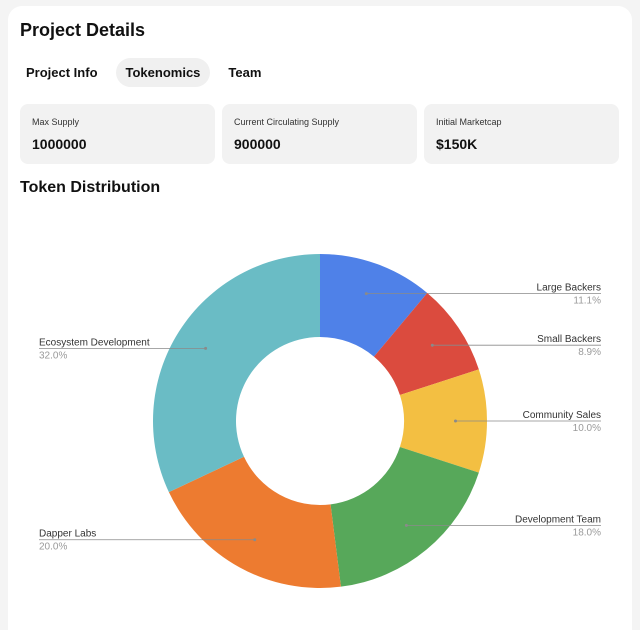 The height and width of the screenshot is (630, 640). Describe the element at coordinates (562, 415) in the screenshot. I see `slice-label-community-sales: Community Sales` at that location.